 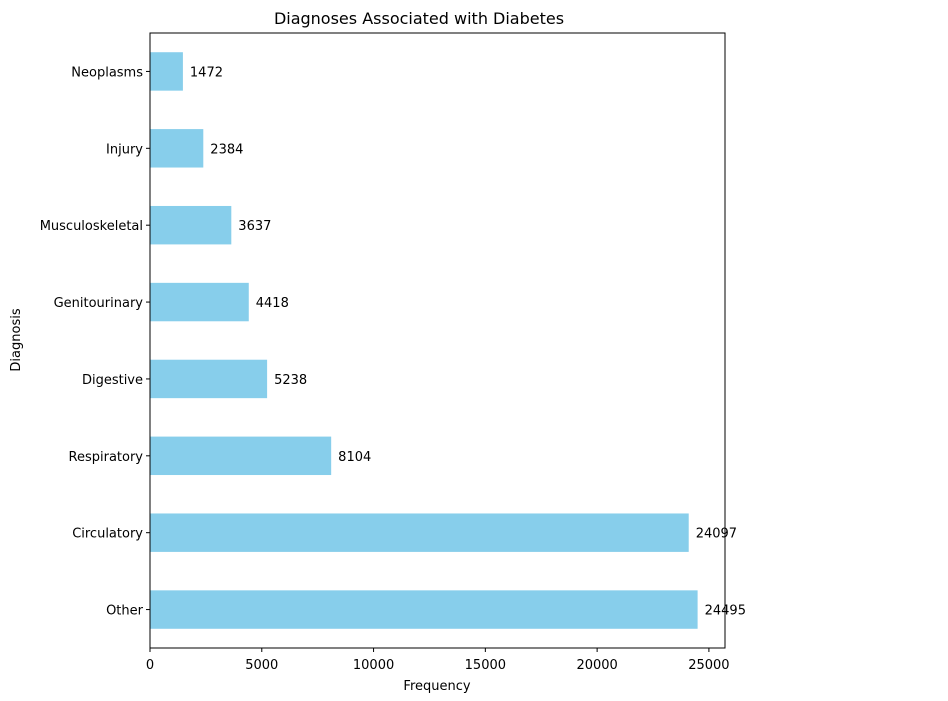 What do you see at coordinates (206, 72) in the screenshot?
I see `data-label-neoplasms: 1472` at bounding box center [206, 72].